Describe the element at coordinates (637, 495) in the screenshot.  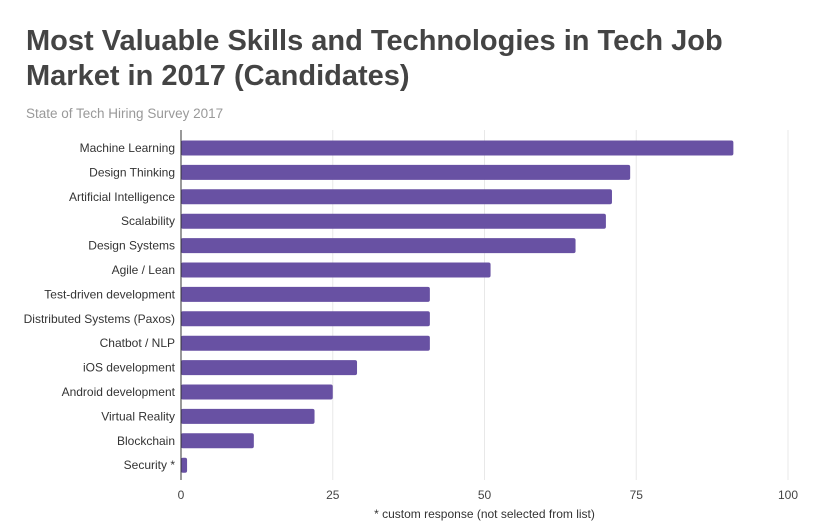
I see `x-tick-label-75: 75` at that location.